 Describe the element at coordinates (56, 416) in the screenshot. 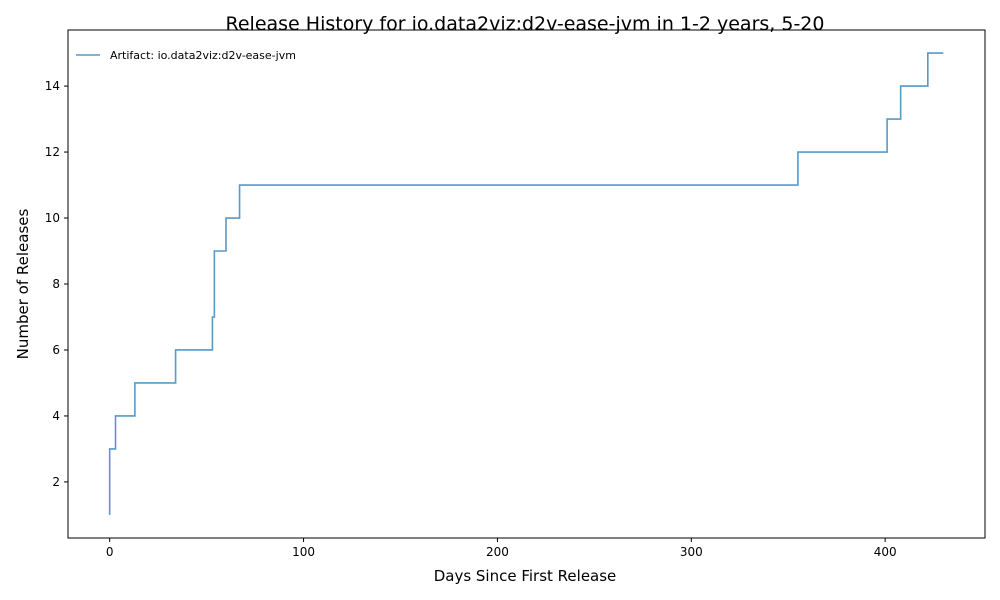

I see `y-tick-label: 4` at that location.